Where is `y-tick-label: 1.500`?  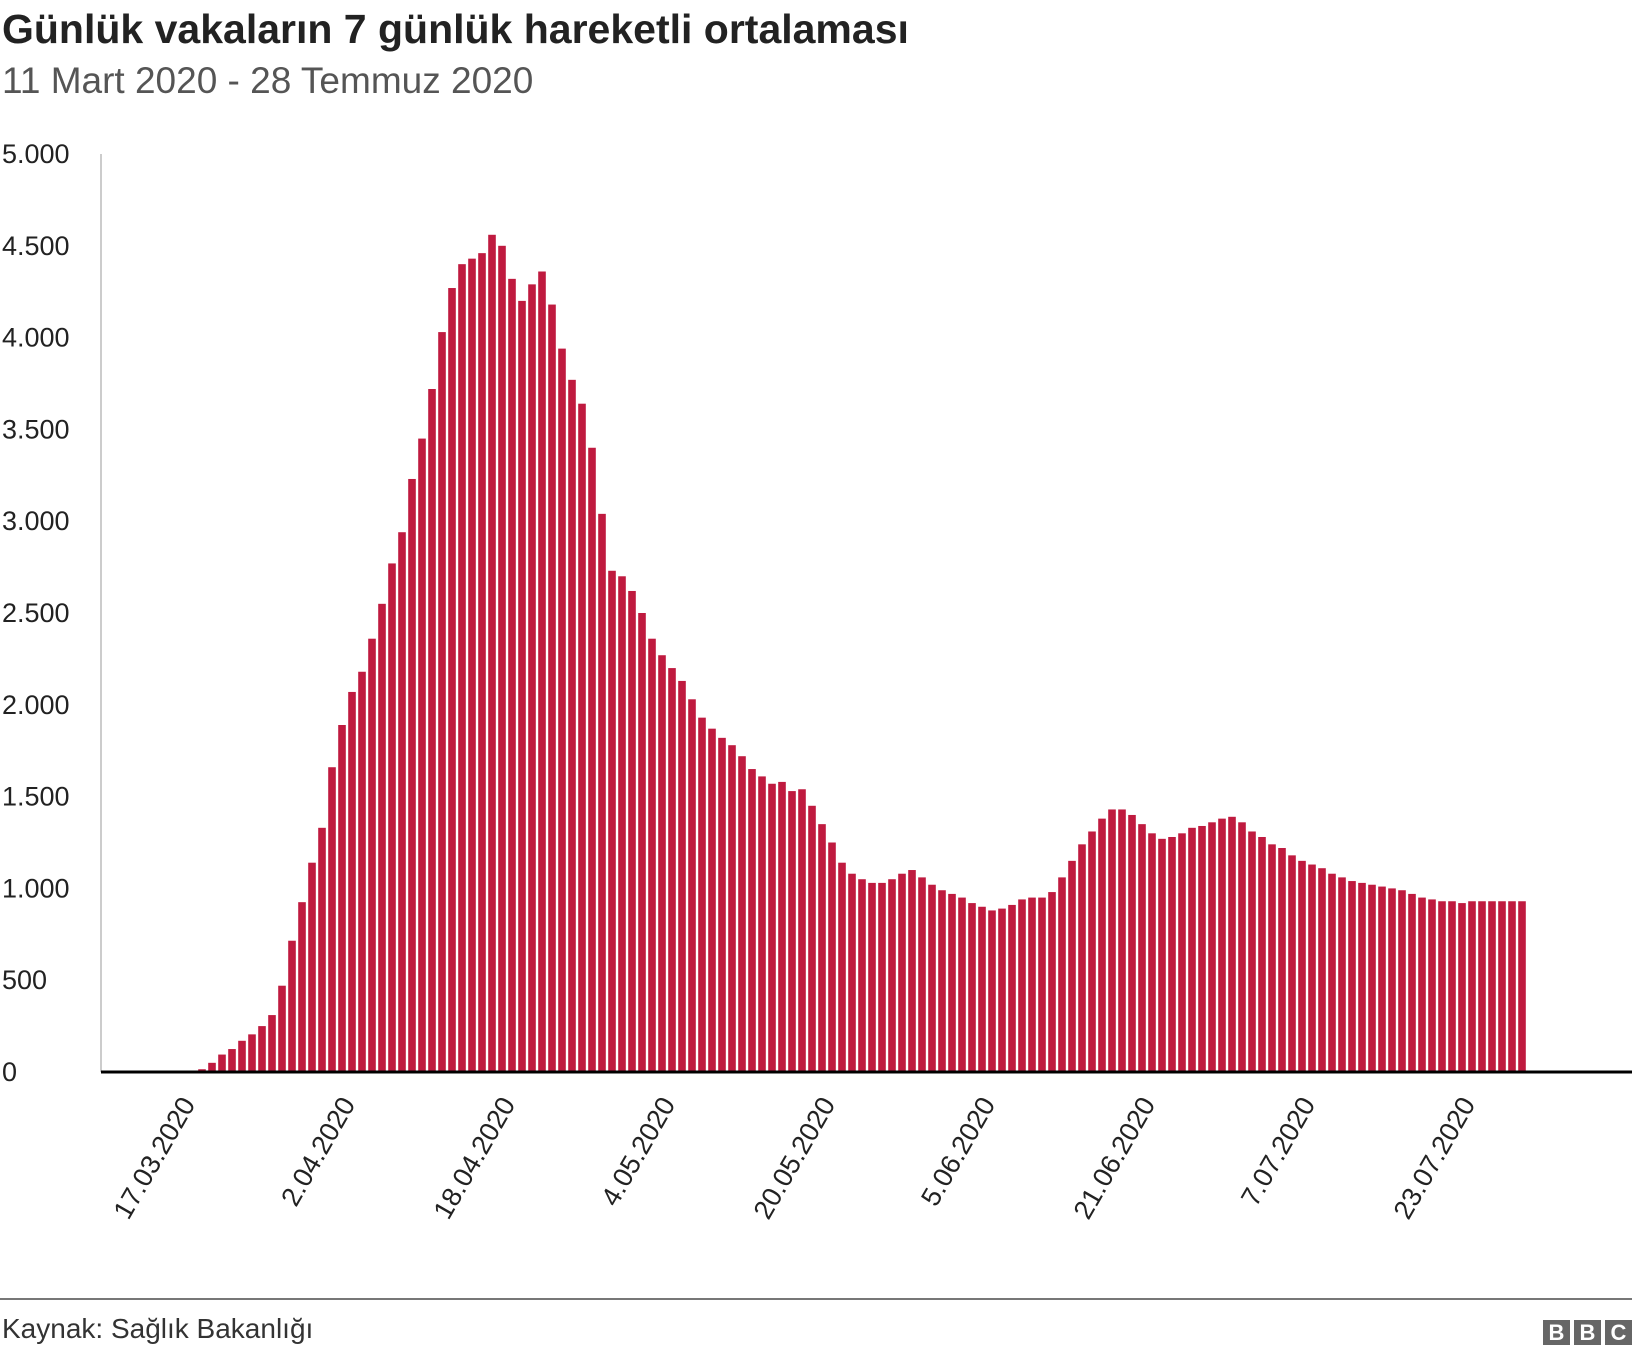
y-tick-label: 1.500 is located at coordinates (36, 797).